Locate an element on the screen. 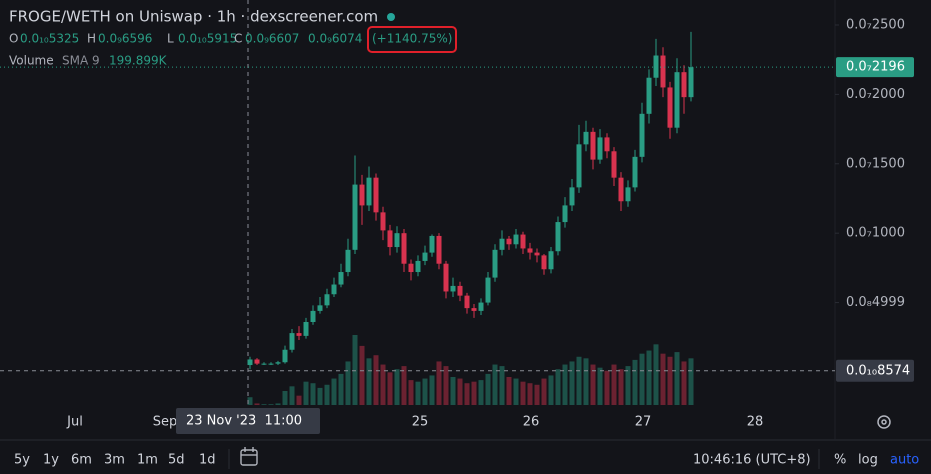 Image resolution: width=931 pixels, height=474 pixels. ohlc-key: L is located at coordinates (170, 39).